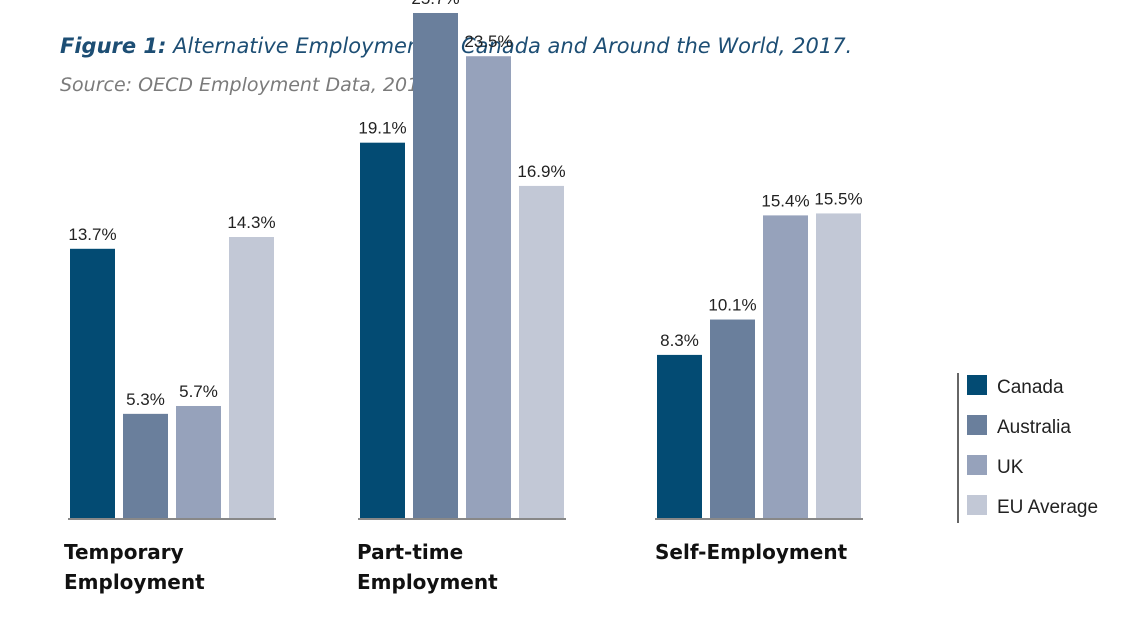 The image size is (1122, 627). What do you see at coordinates (541, 171) in the screenshot?
I see `data-label-part-time-employment-eu-average: 16.9%` at bounding box center [541, 171].